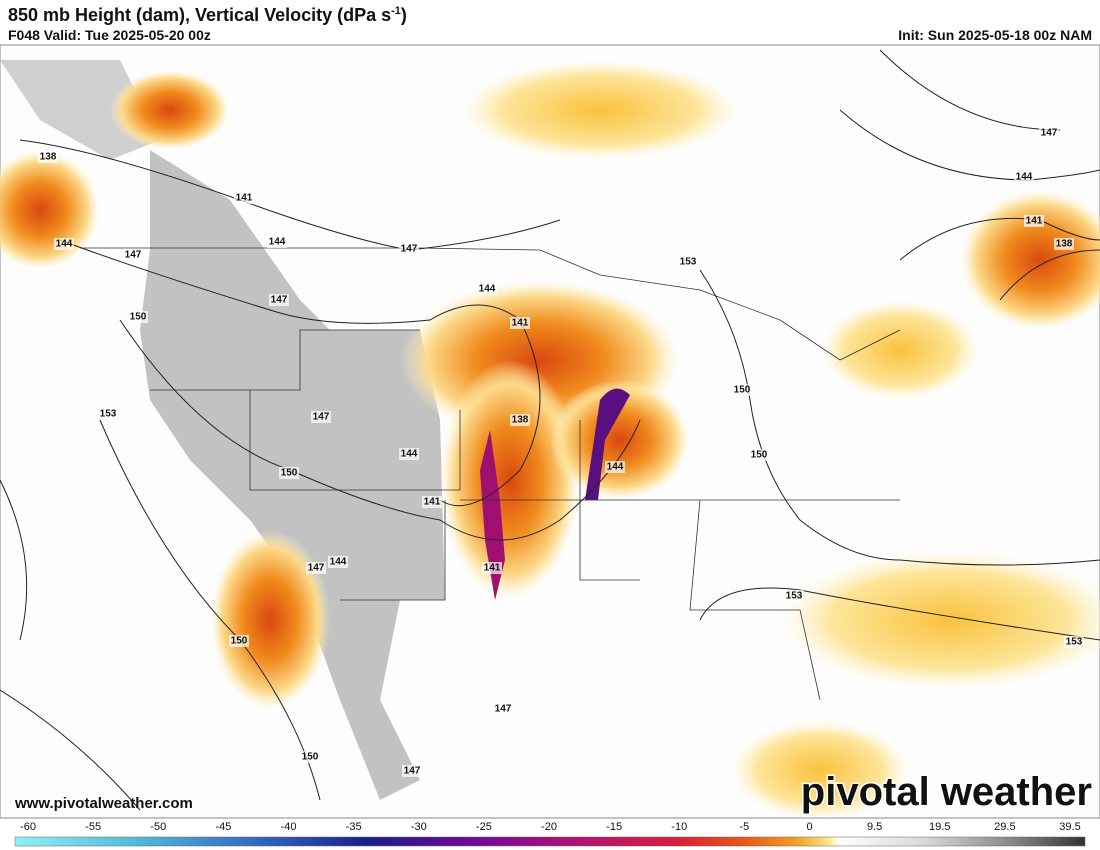 The height and width of the screenshot is (850, 1100). What do you see at coordinates (289, 827) in the screenshot?
I see `colorbar-tick-label: -40` at bounding box center [289, 827].